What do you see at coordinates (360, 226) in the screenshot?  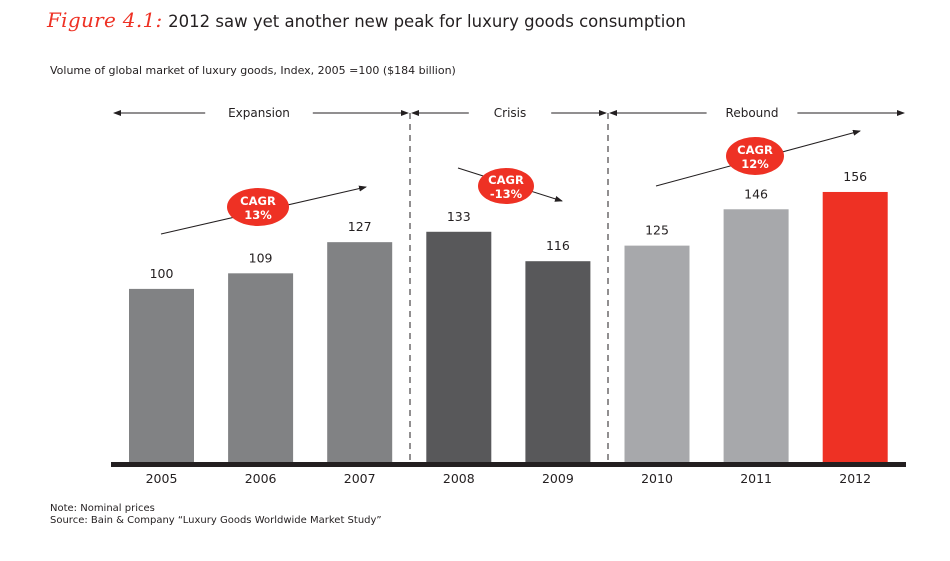 I see `data-label-2007: 127` at bounding box center [360, 226].